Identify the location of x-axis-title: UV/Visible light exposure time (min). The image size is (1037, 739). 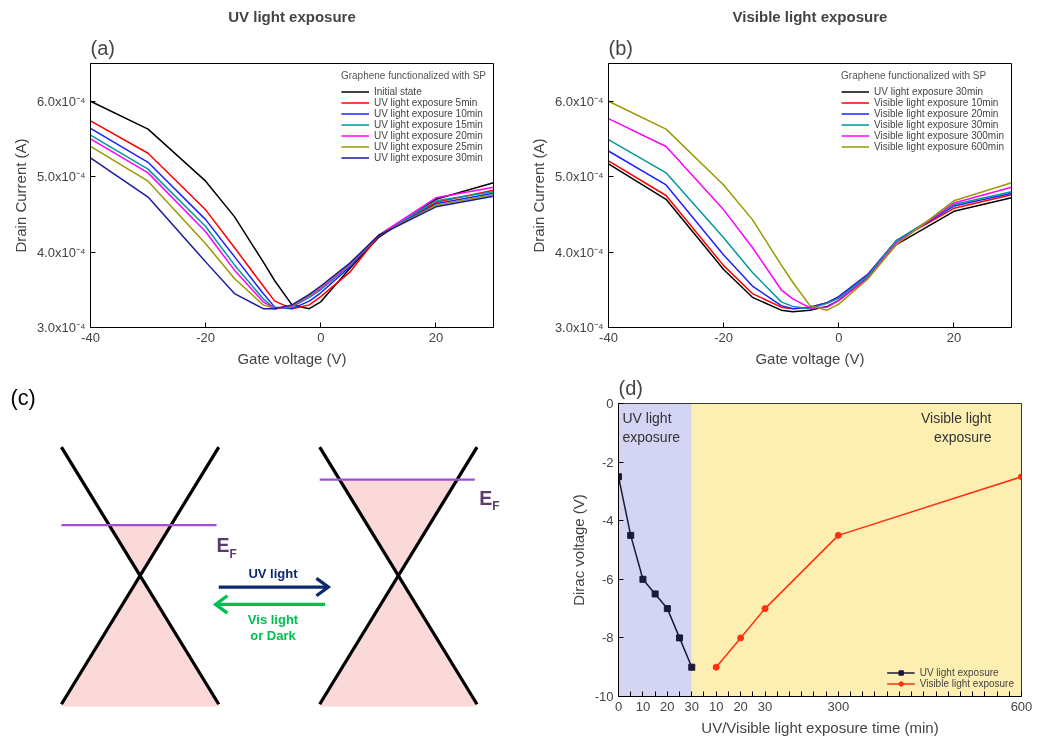
(820, 727).